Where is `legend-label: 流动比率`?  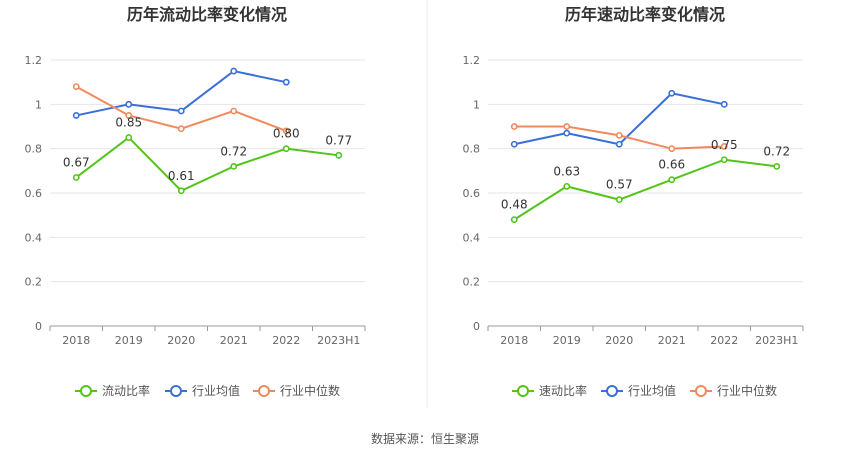
legend-label: 流动比率 is located at coordinates (126, 390).